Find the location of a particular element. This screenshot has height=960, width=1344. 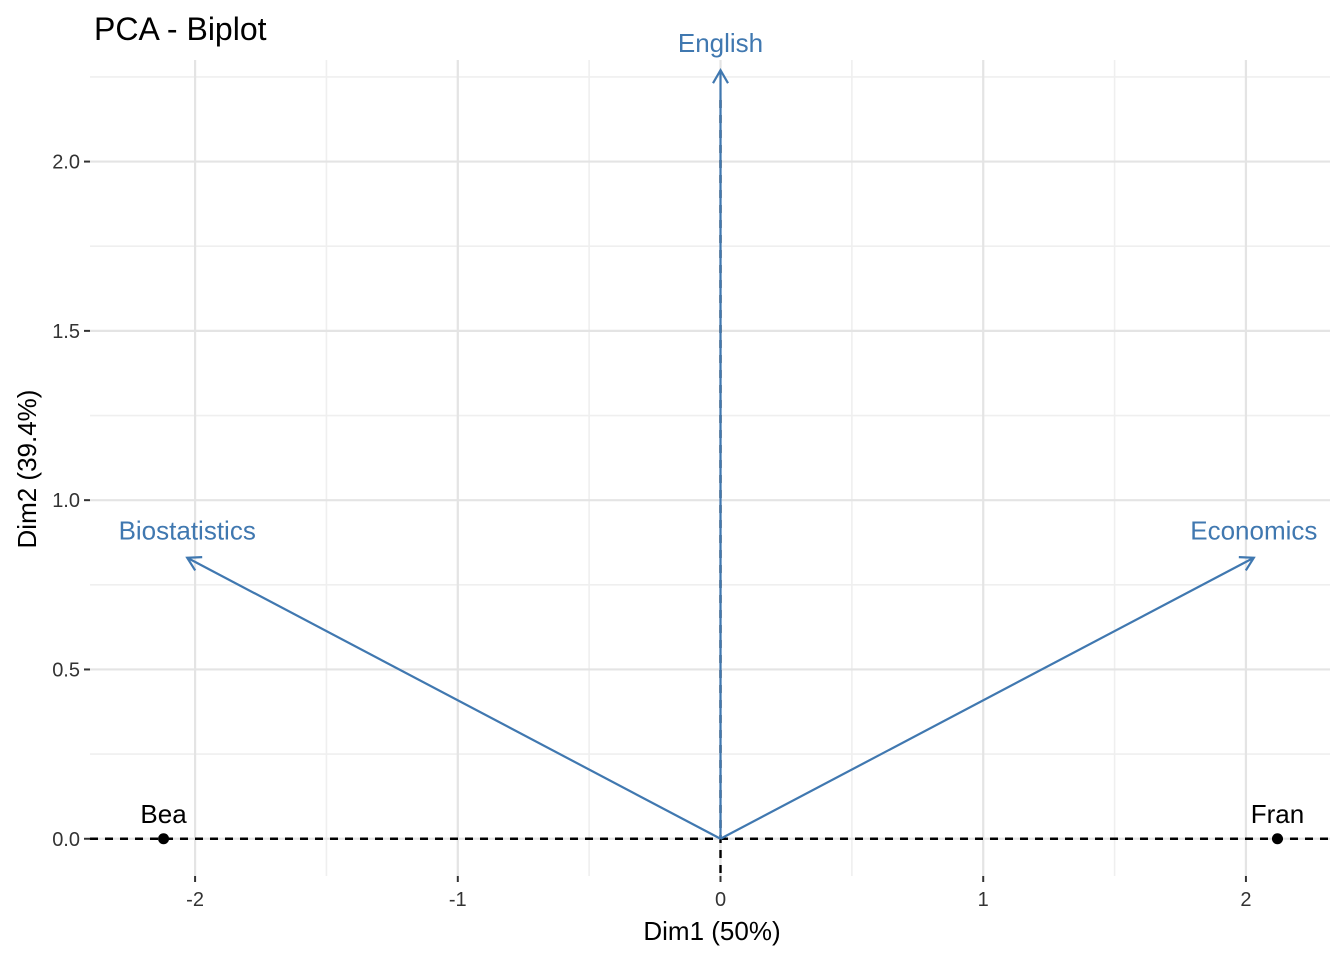

chart-title: PCA - Biplot is located at coordinates (180, 29).